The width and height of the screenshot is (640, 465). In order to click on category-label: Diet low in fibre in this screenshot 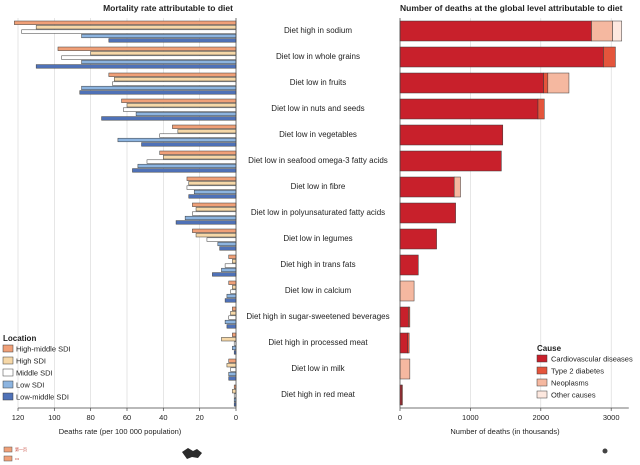, I will do `click(318, 186)`.